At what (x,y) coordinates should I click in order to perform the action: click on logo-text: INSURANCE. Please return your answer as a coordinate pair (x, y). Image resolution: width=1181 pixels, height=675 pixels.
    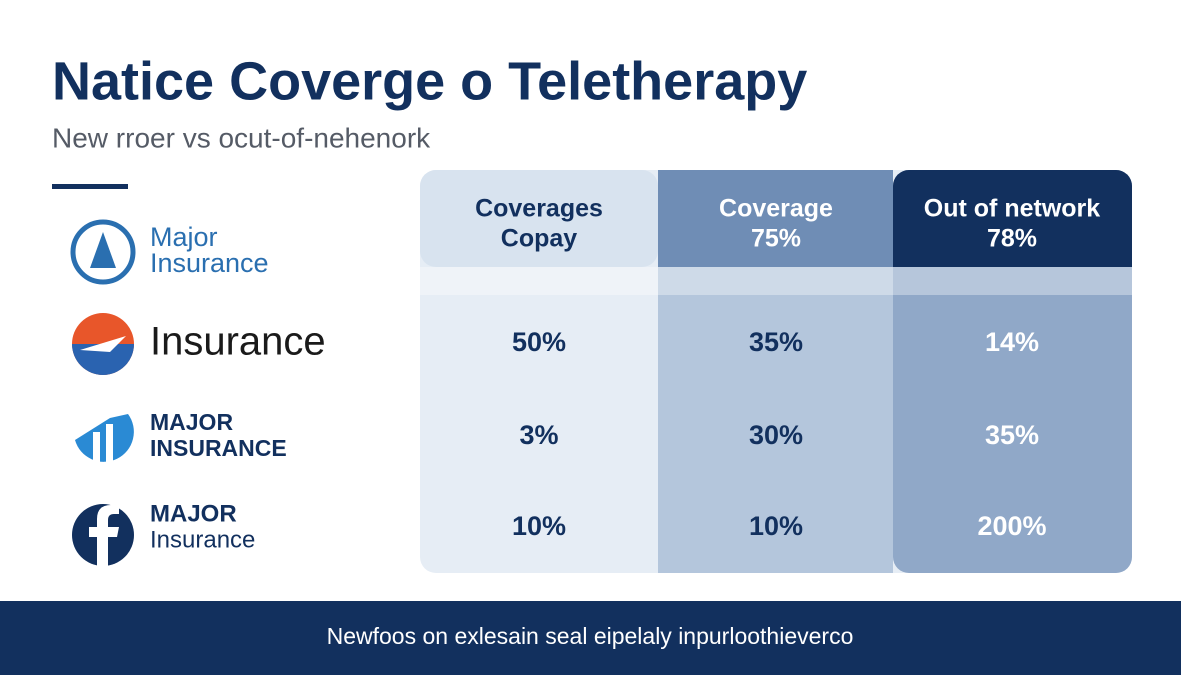
    Looking at the image, I should click on (218, 448).